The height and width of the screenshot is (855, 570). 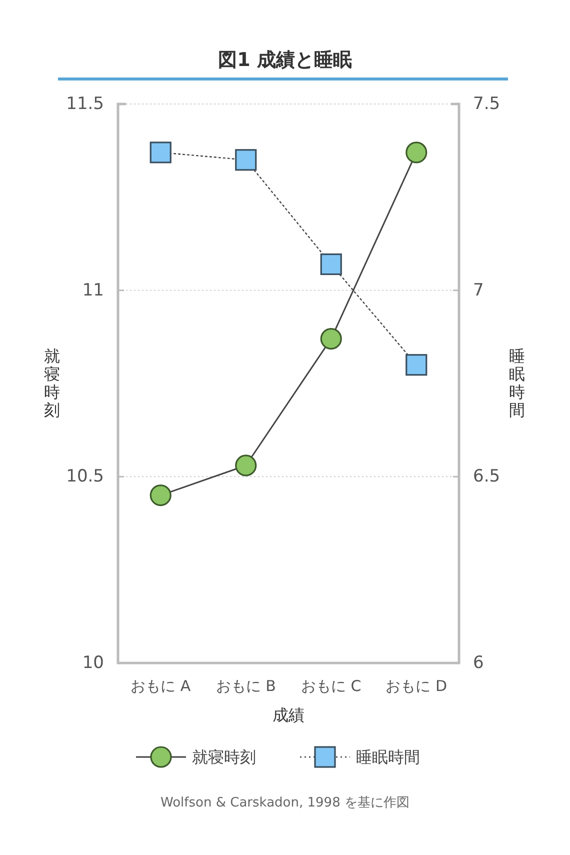 I want to click on y2-tick-label: 7, so click(x=478, y=290).